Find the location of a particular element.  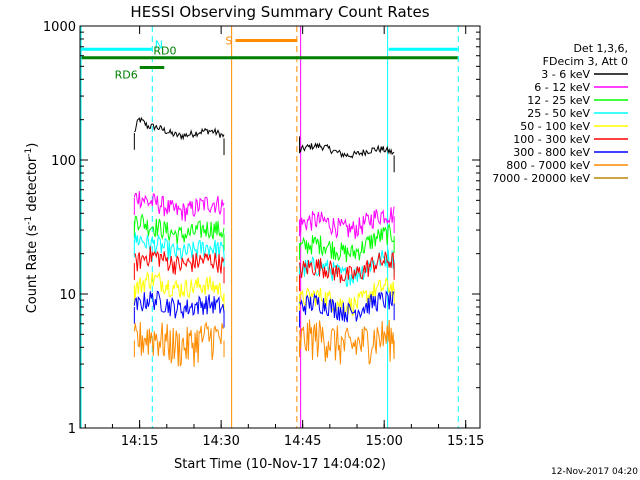

flag-label-4: S is located at coordinates (228, 40).